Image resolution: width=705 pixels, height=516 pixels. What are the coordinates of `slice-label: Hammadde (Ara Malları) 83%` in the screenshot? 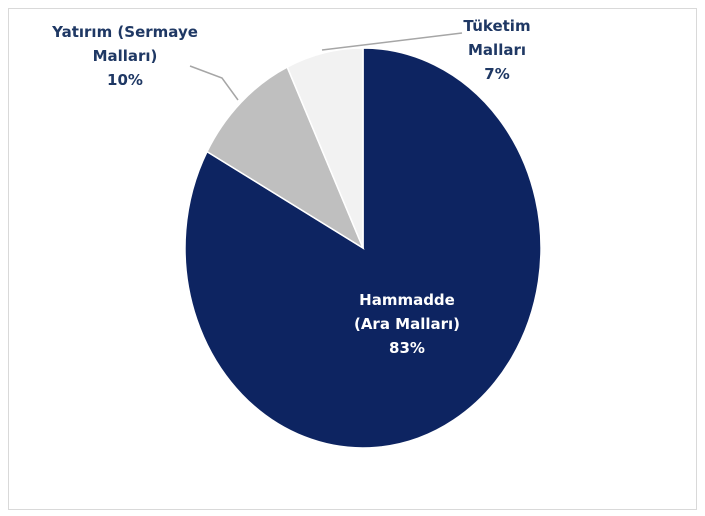 It's located at (407, 324).